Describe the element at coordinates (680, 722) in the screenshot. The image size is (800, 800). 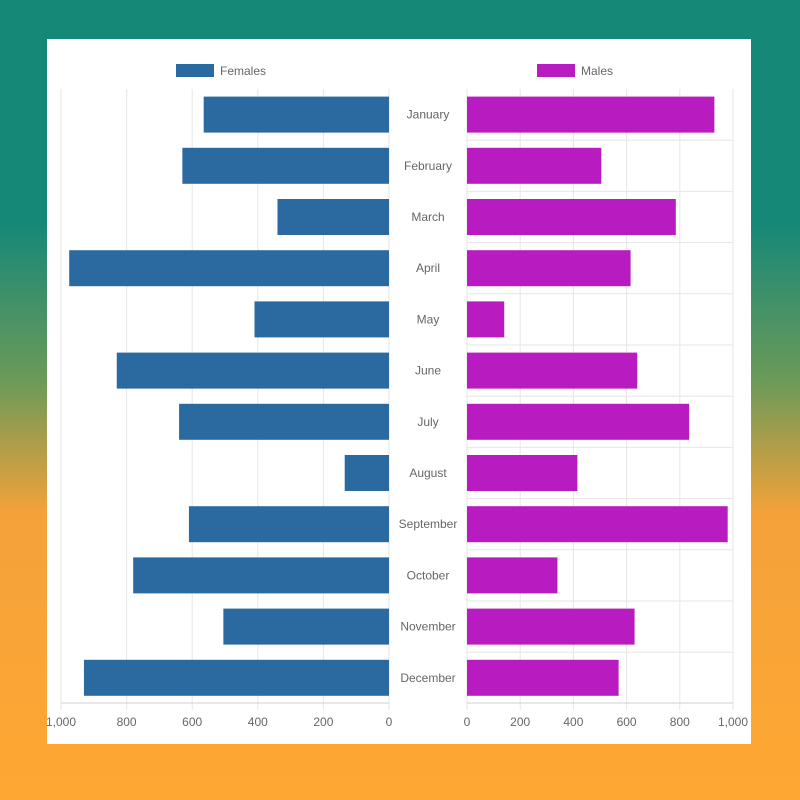
I see `right-tick-label: 800` at that location.